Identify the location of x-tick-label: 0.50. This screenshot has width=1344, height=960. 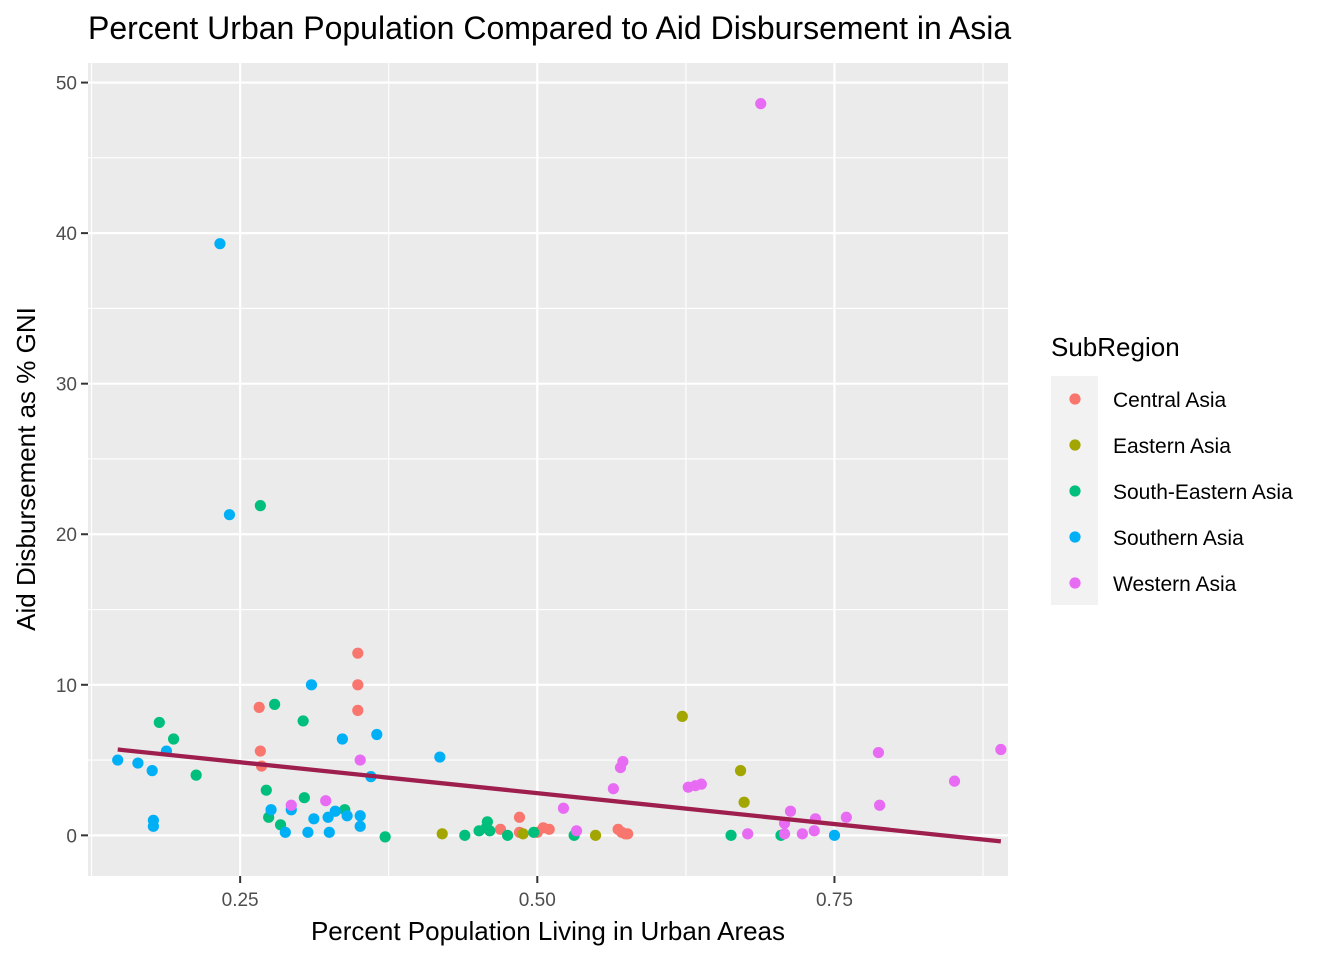
(537, 900).